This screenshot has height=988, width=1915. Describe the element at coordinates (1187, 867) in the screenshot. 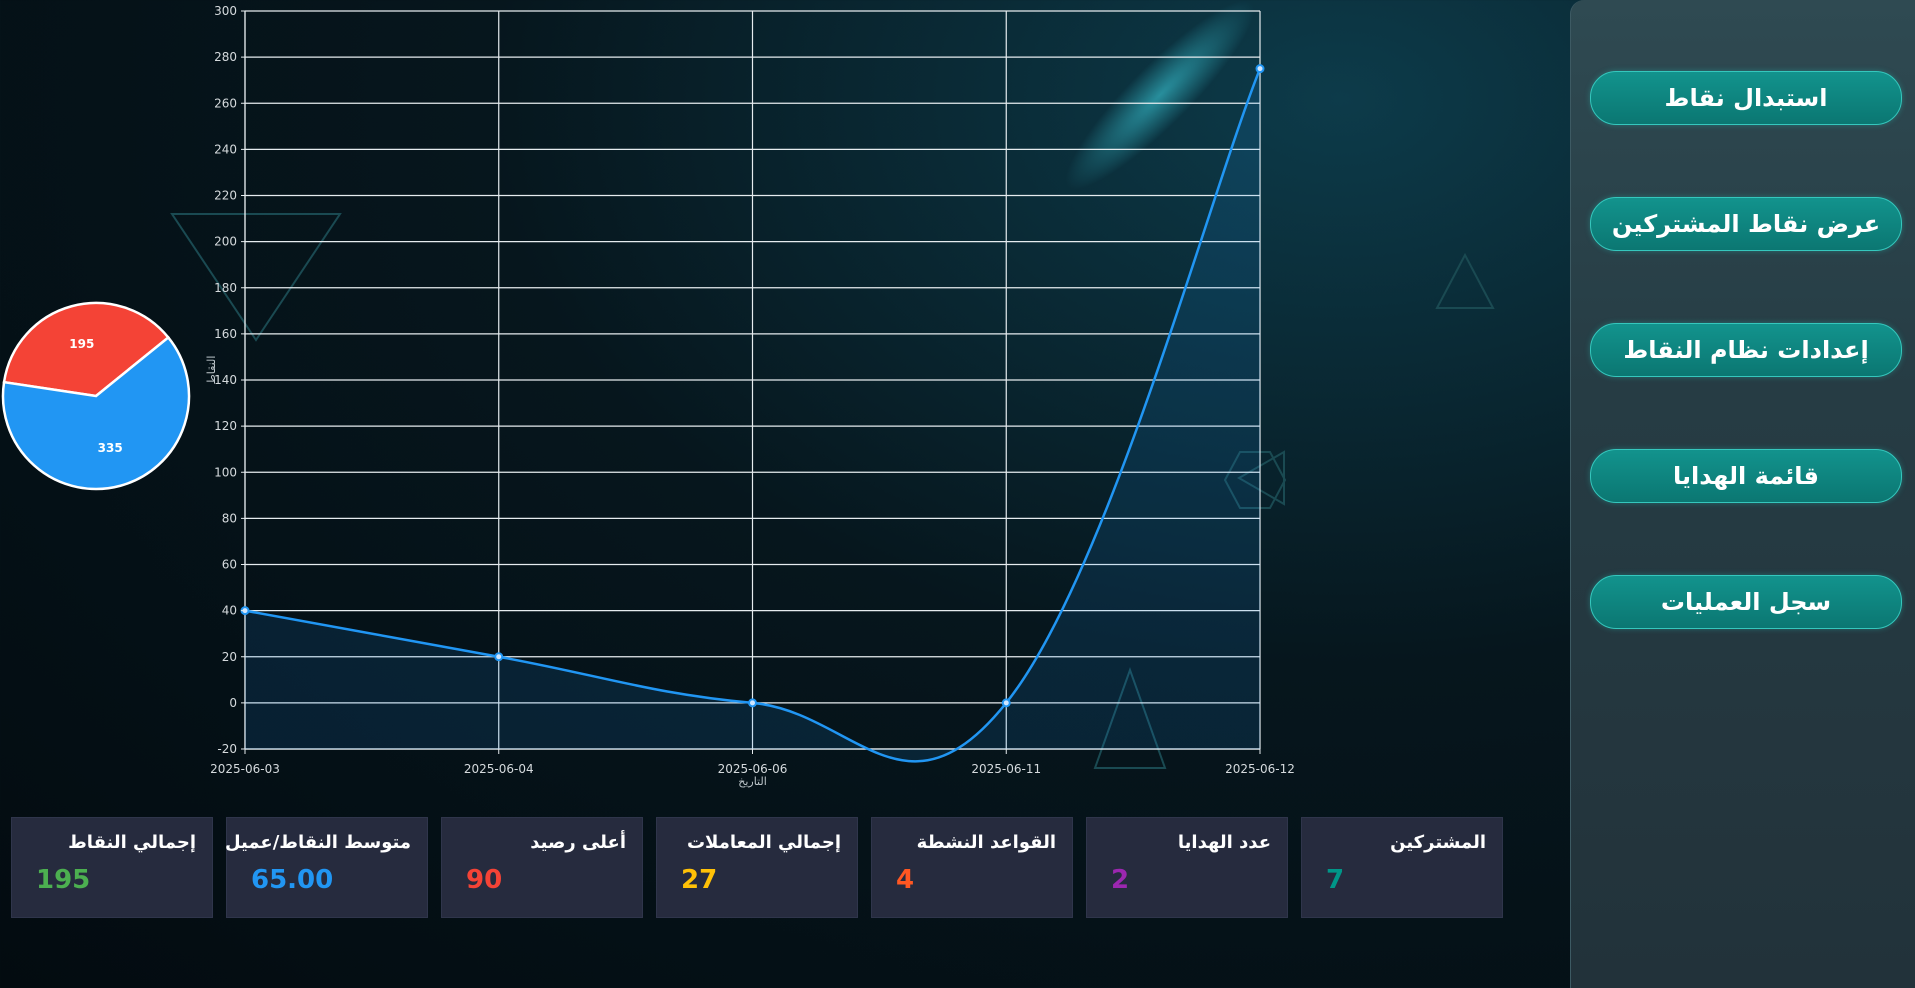

I see `stat-card-gifts-count: عدد الهدايا 2` at that location.